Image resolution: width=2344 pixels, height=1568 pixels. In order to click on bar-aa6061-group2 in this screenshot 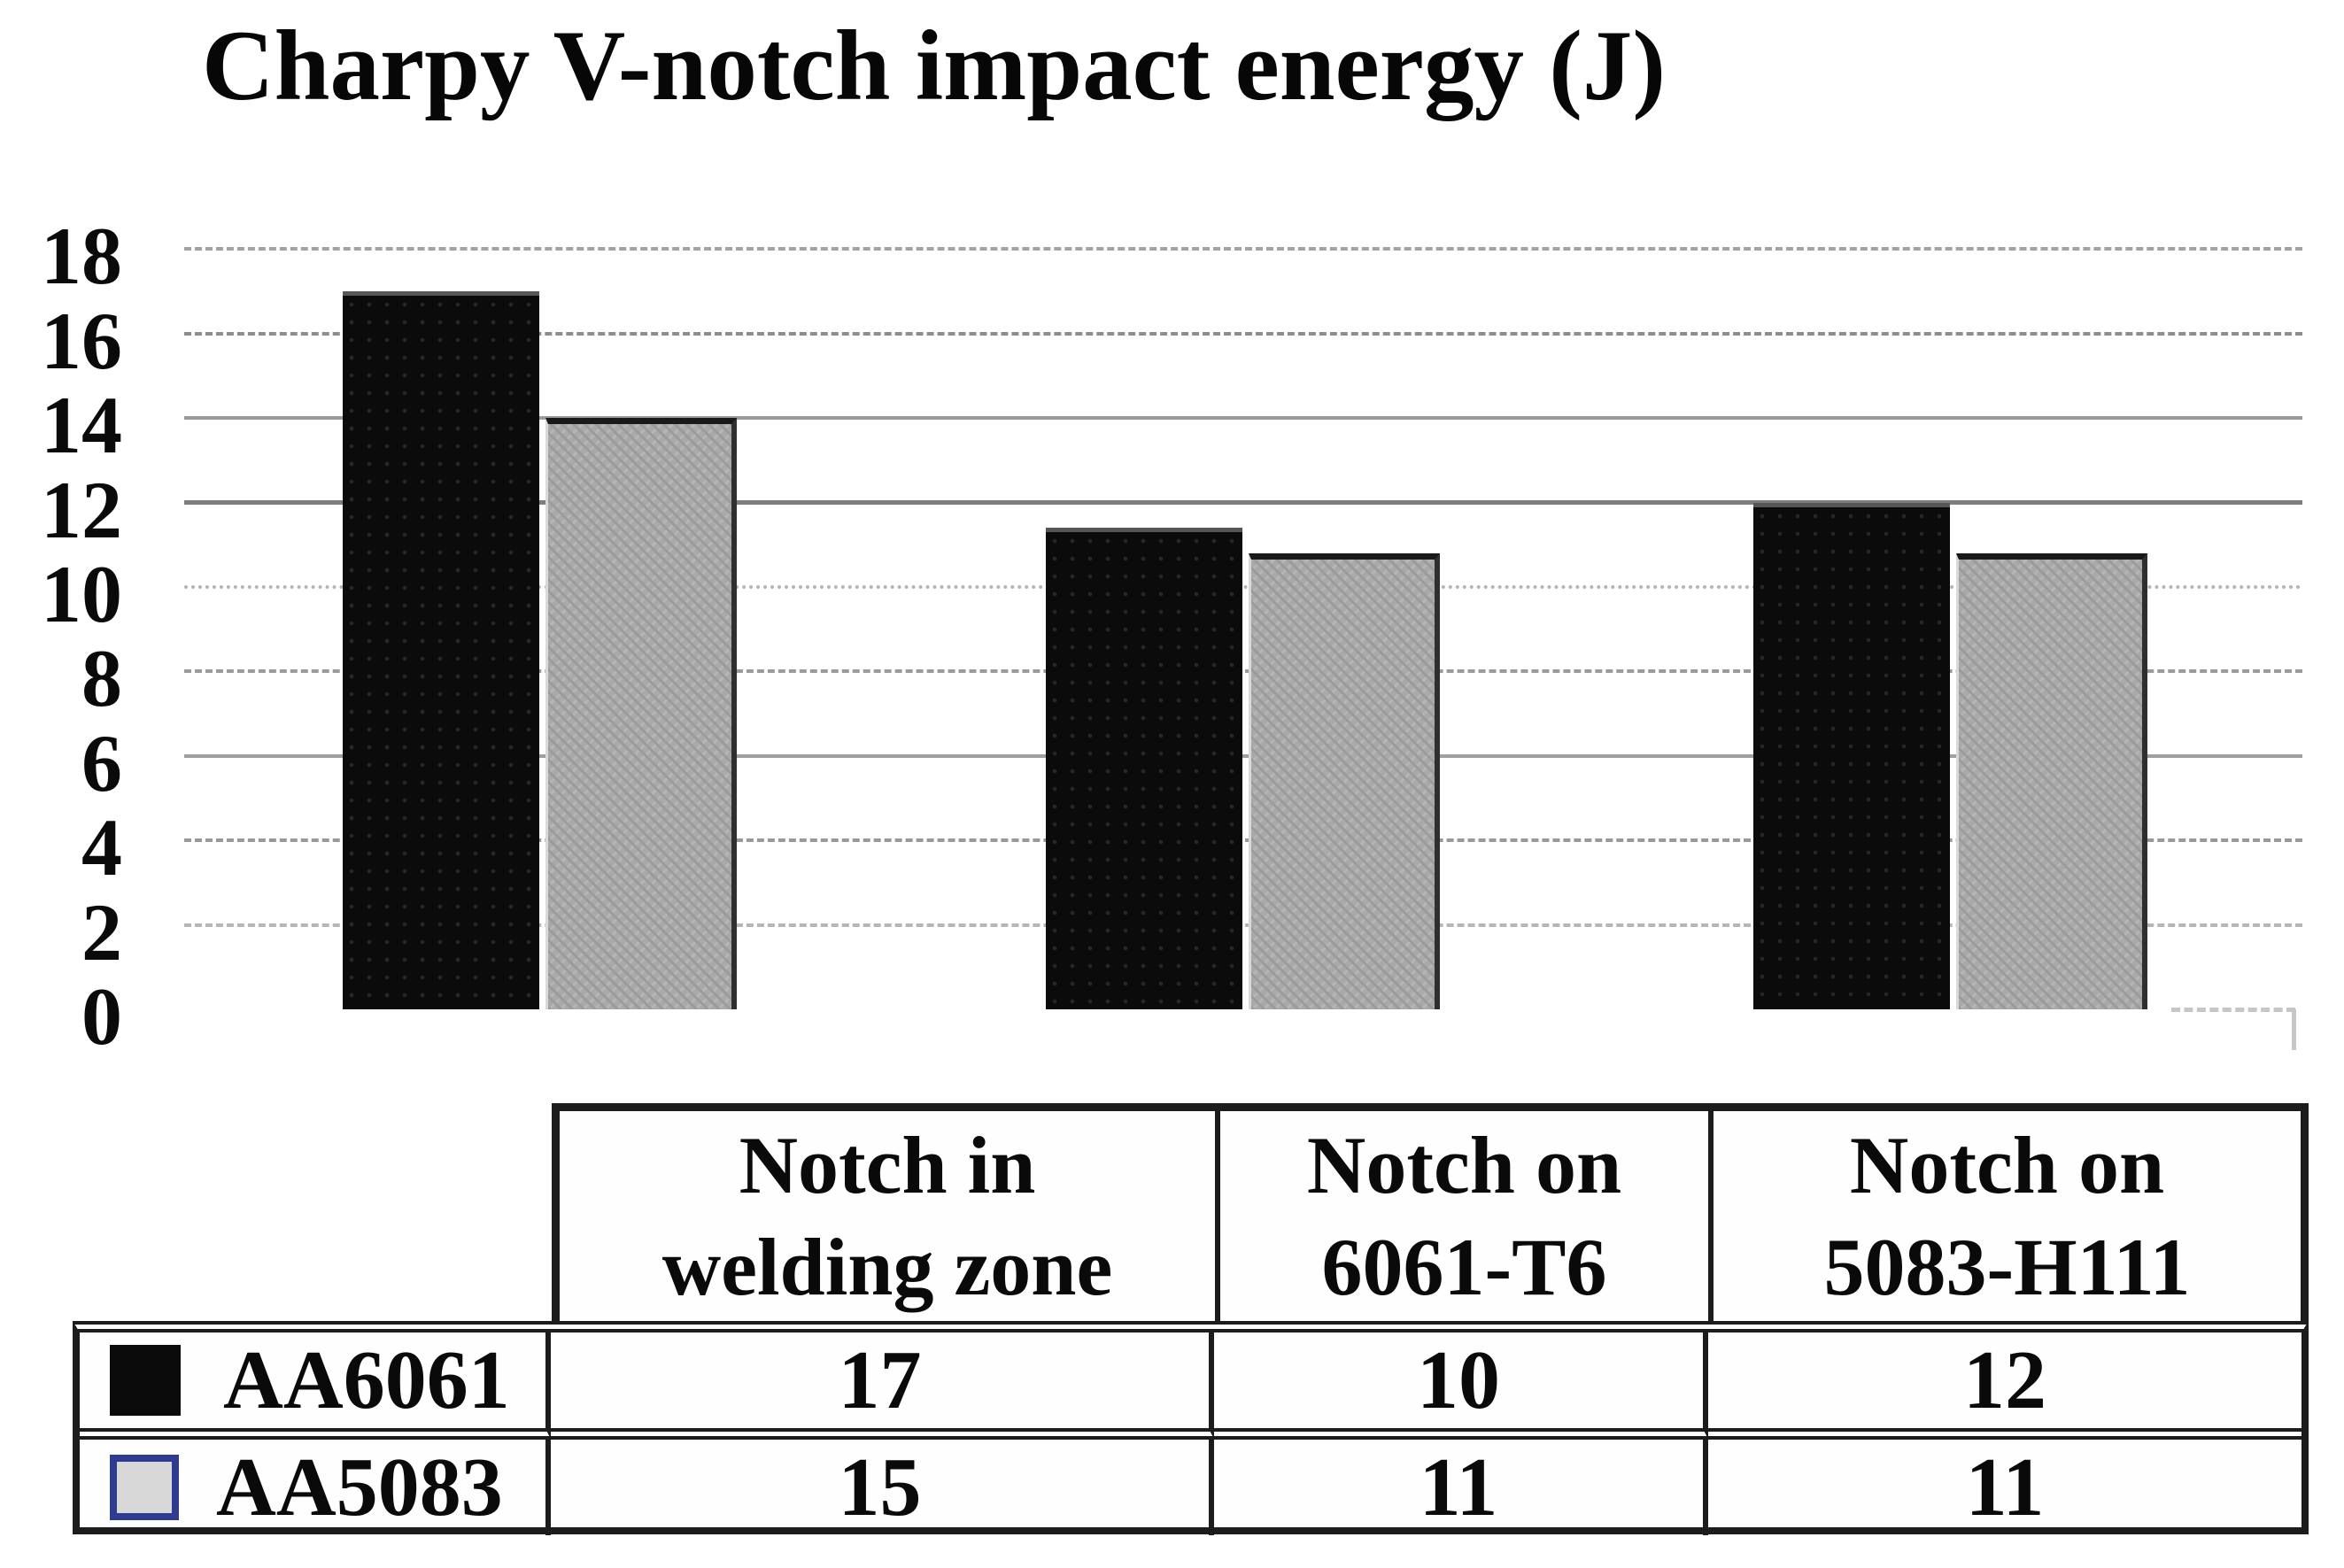, I will do `click(1144, 769)`.